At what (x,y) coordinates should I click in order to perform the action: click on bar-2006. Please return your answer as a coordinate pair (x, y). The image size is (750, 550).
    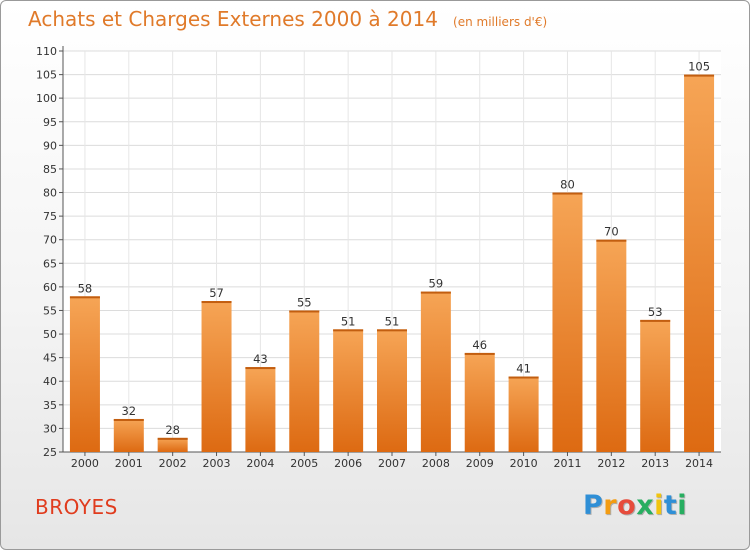
    Looking at the image, I should click on (348, 390).